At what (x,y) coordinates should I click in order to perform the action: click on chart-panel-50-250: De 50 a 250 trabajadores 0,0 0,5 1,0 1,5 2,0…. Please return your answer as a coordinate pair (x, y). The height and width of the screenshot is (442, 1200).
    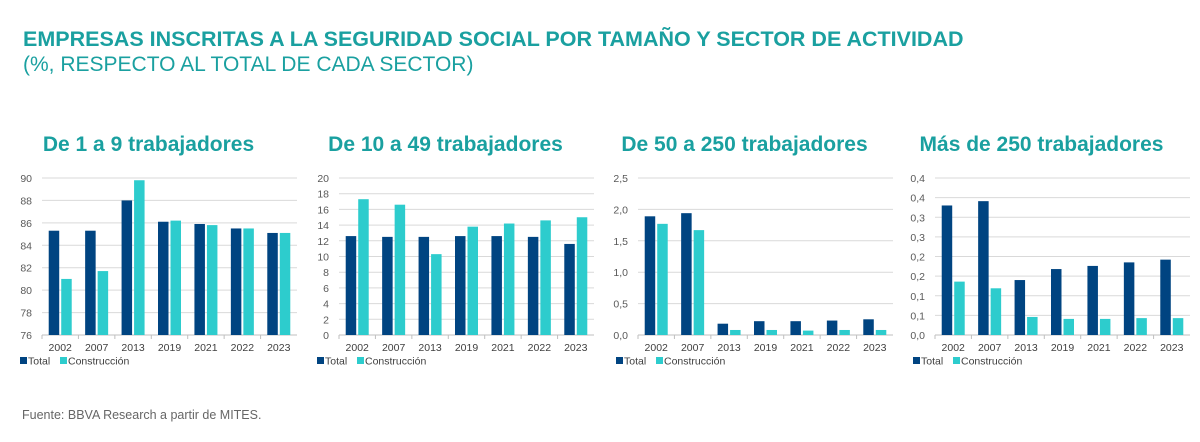
    Looking at the image, I should click on (744, 252).